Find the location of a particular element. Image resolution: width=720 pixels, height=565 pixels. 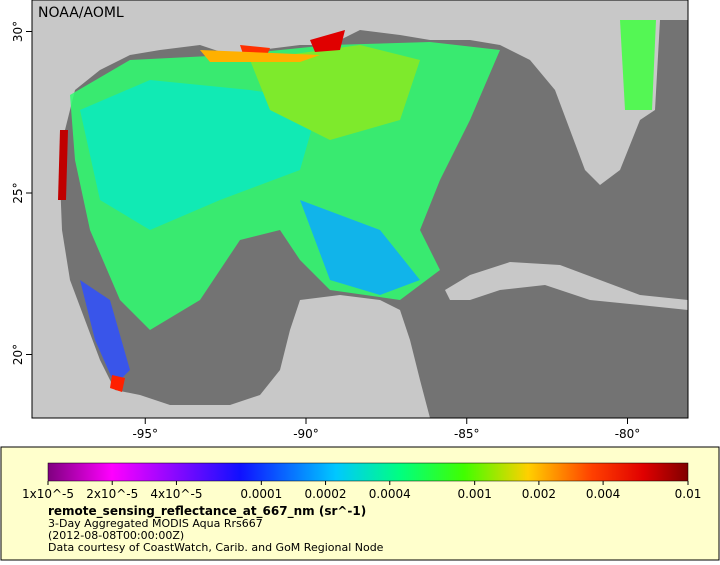

legend-line: 3-Day Aggregated MODIS Aqua Rrs667 is located at coordinates (155, 523).